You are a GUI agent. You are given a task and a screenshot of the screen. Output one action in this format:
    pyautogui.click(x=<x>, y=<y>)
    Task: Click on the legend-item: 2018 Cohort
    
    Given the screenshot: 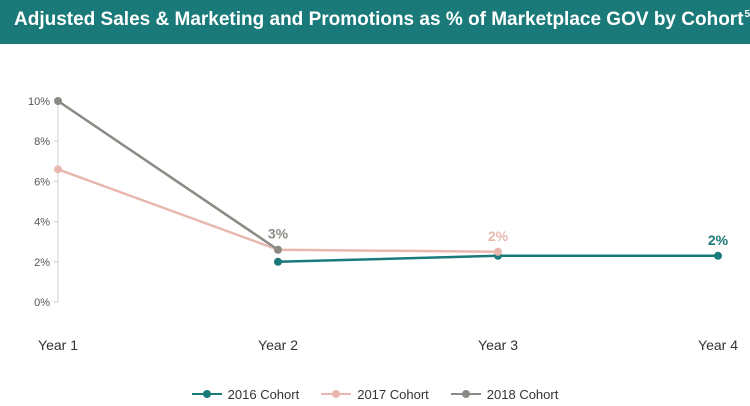 What is the action you would take?
    pyautogui.click(x=504, y=394)
    